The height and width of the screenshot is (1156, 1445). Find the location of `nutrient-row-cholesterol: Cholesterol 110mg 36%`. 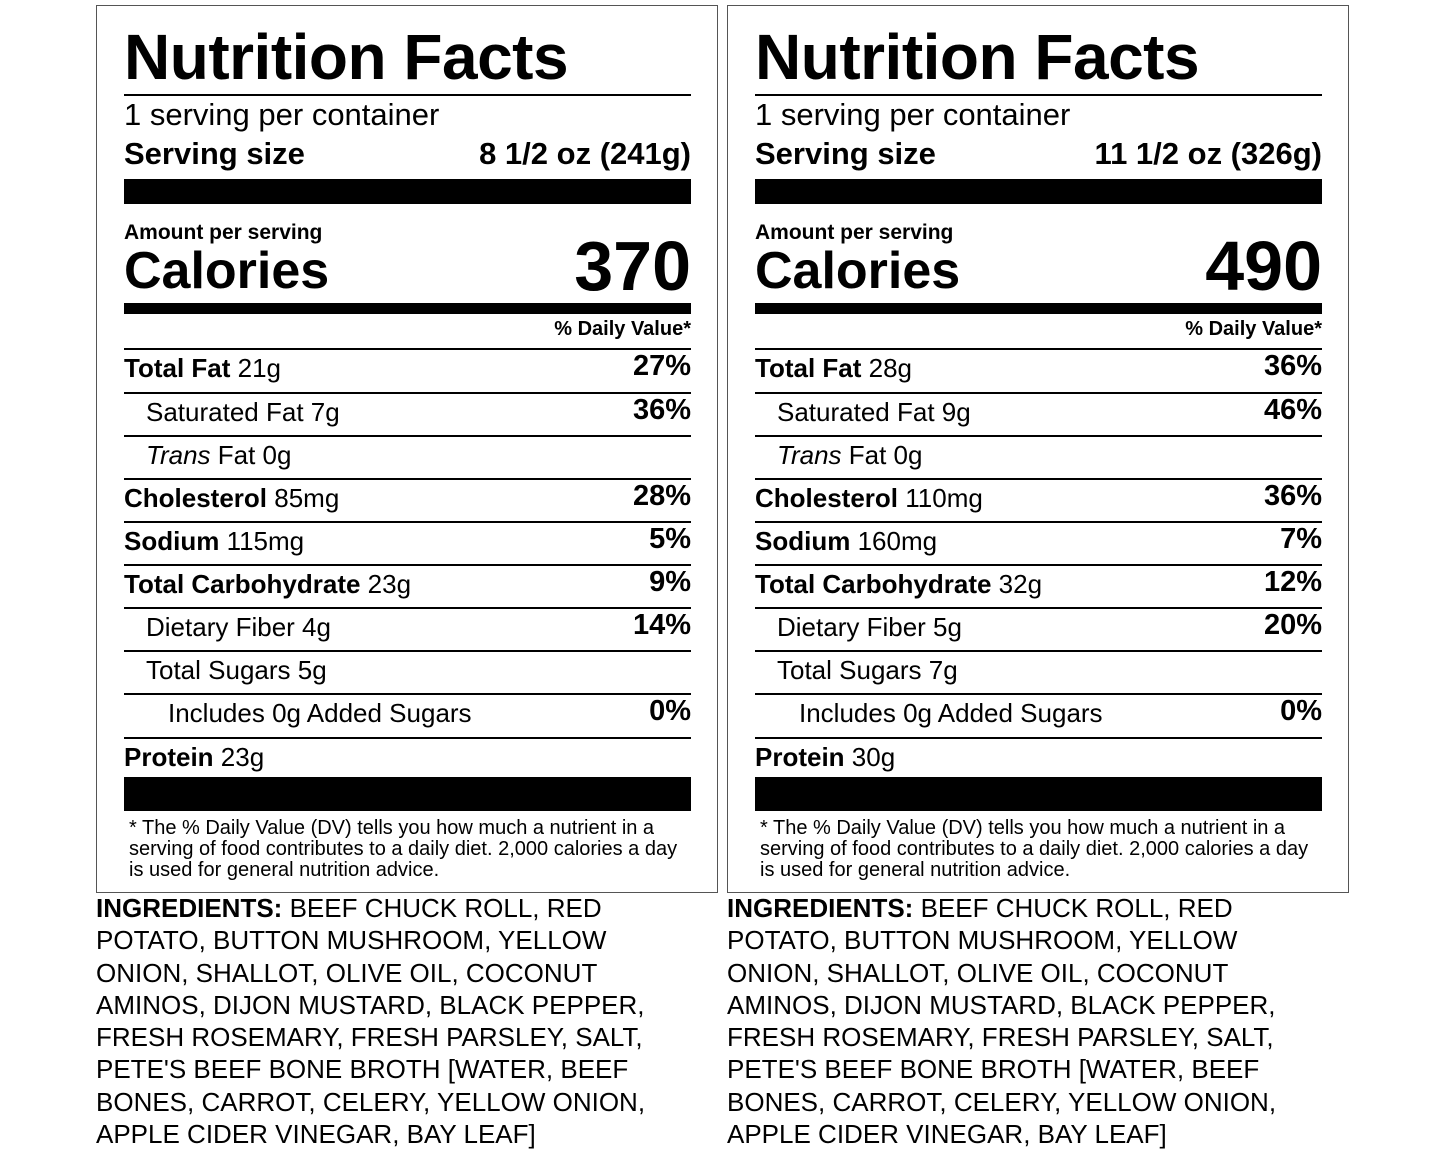

nutrient-row-cholesterol: Cholesterol 110mg 36% is located at coordinates (1038, 499).